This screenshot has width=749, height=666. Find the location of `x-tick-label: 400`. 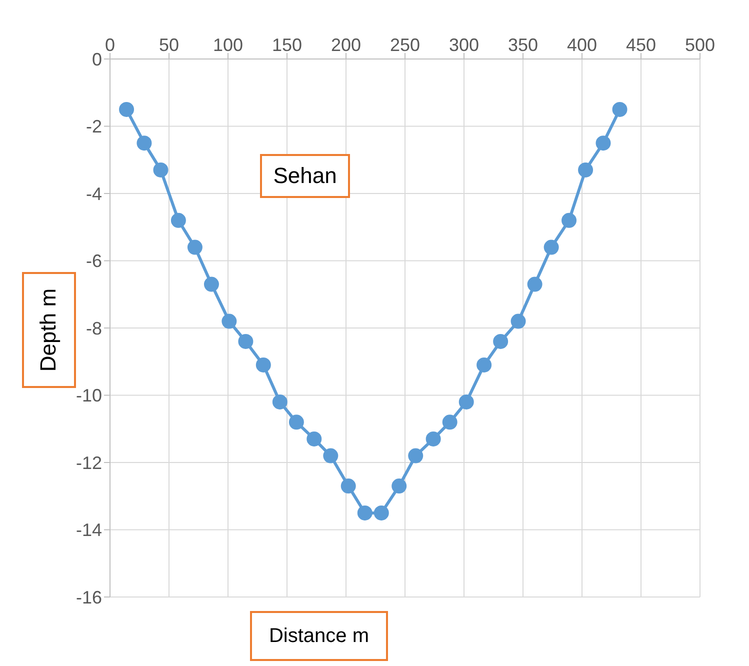

x-tick-label: 400 is located at coordinates (582, 45).